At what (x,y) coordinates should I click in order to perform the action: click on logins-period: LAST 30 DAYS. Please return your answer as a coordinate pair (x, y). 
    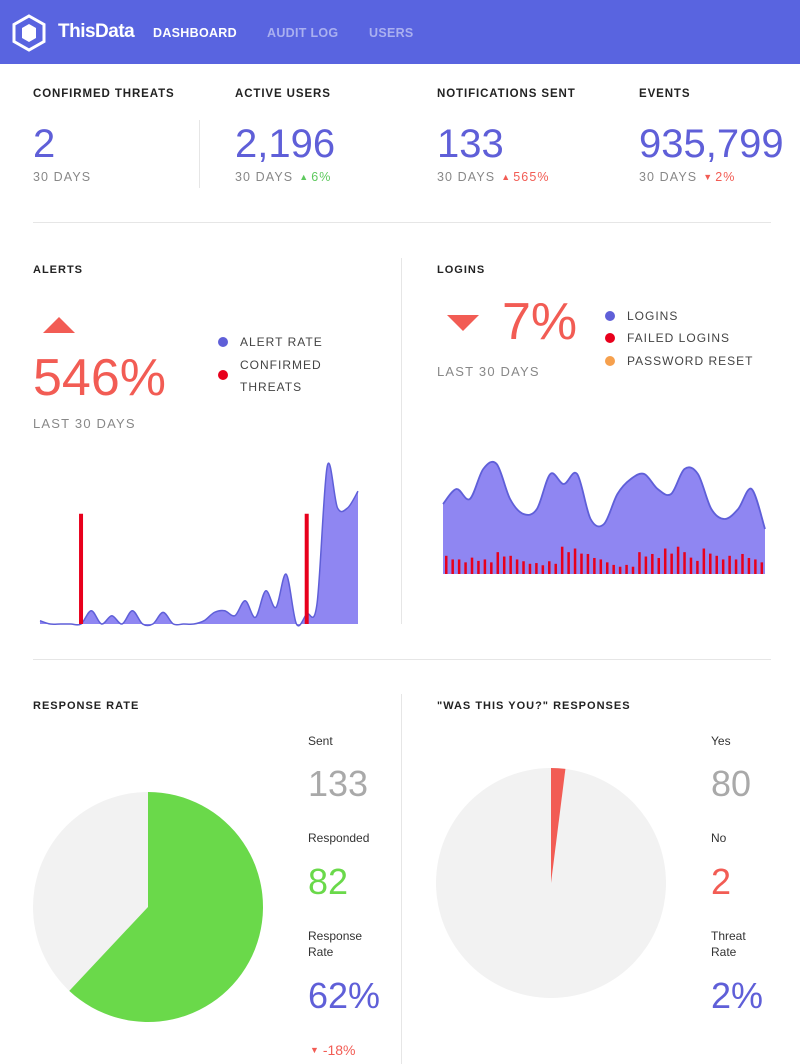
    Looking at the image, I should click on (488, 371).